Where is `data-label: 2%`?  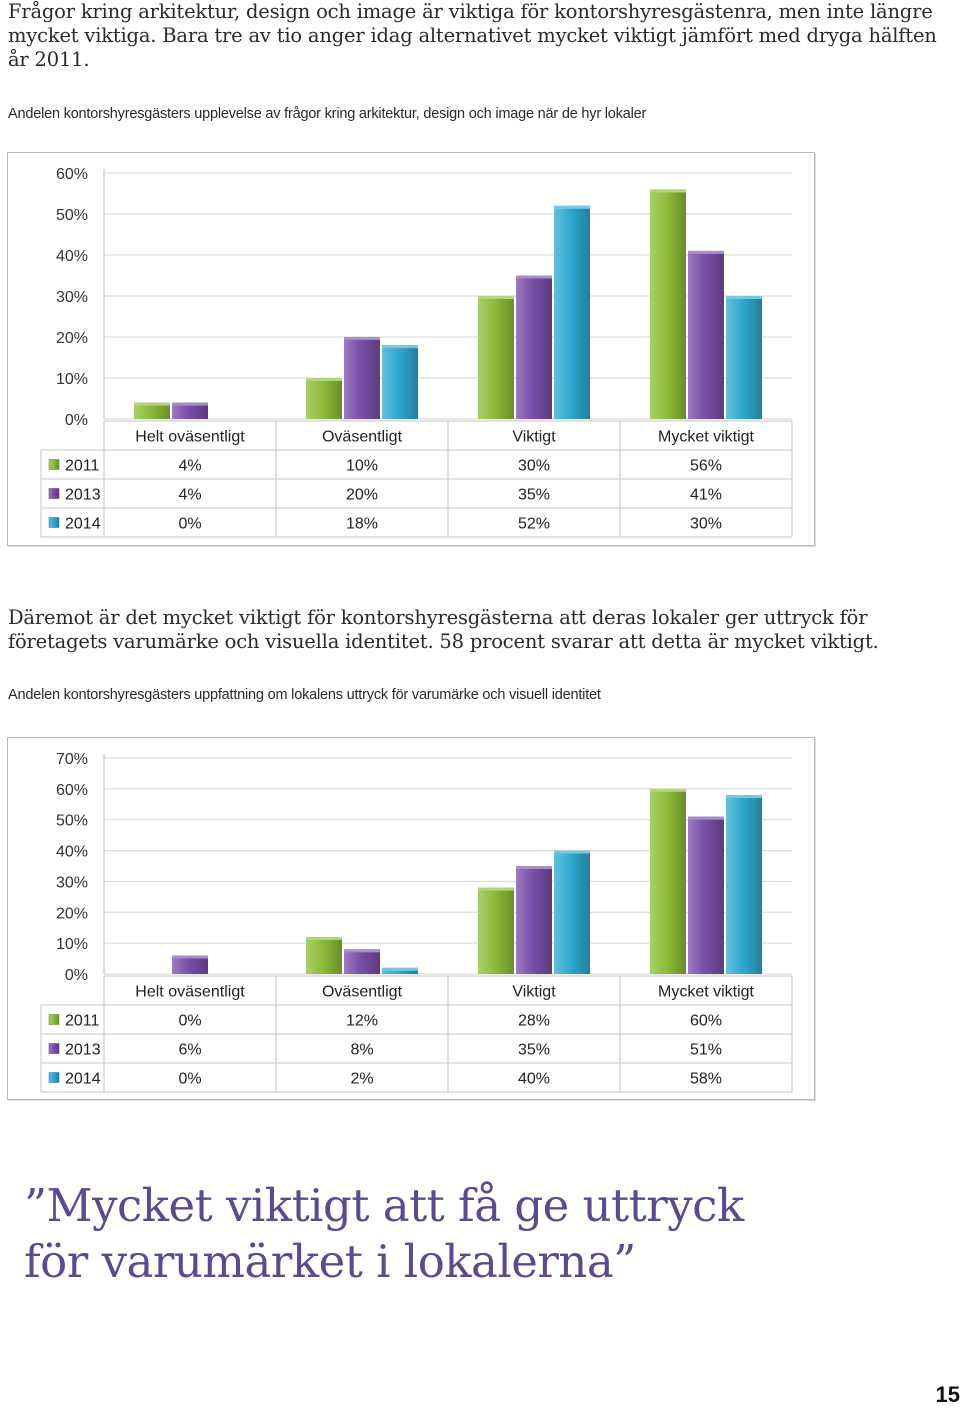
data-label: 2% is located at coordinates (361, 1079).